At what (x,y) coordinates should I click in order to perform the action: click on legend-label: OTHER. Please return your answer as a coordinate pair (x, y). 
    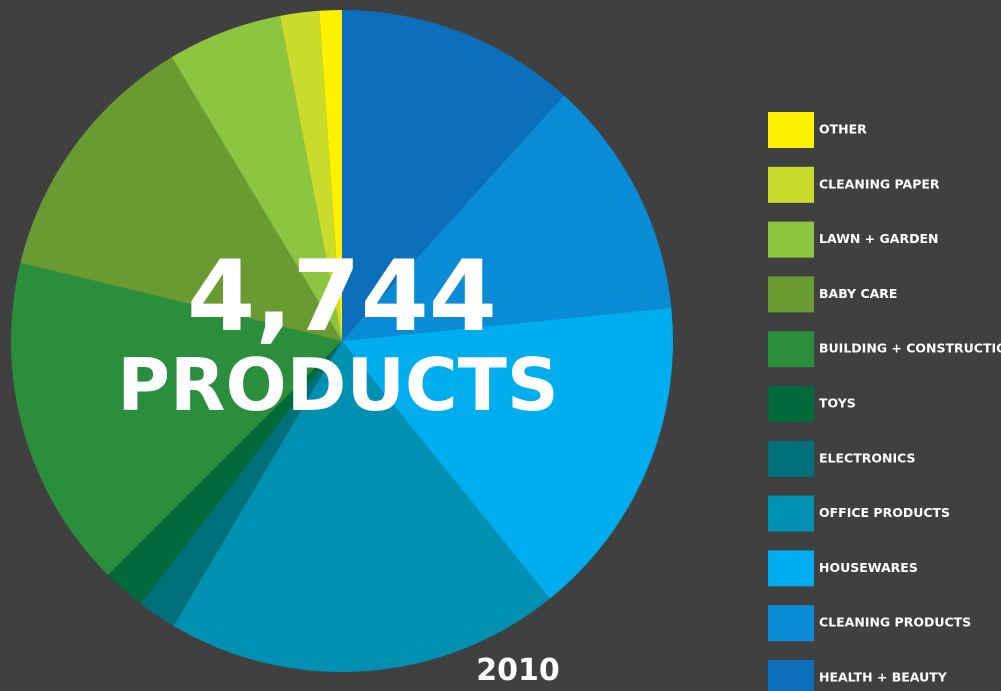
    Looking at the image, I should click on (843, 129).